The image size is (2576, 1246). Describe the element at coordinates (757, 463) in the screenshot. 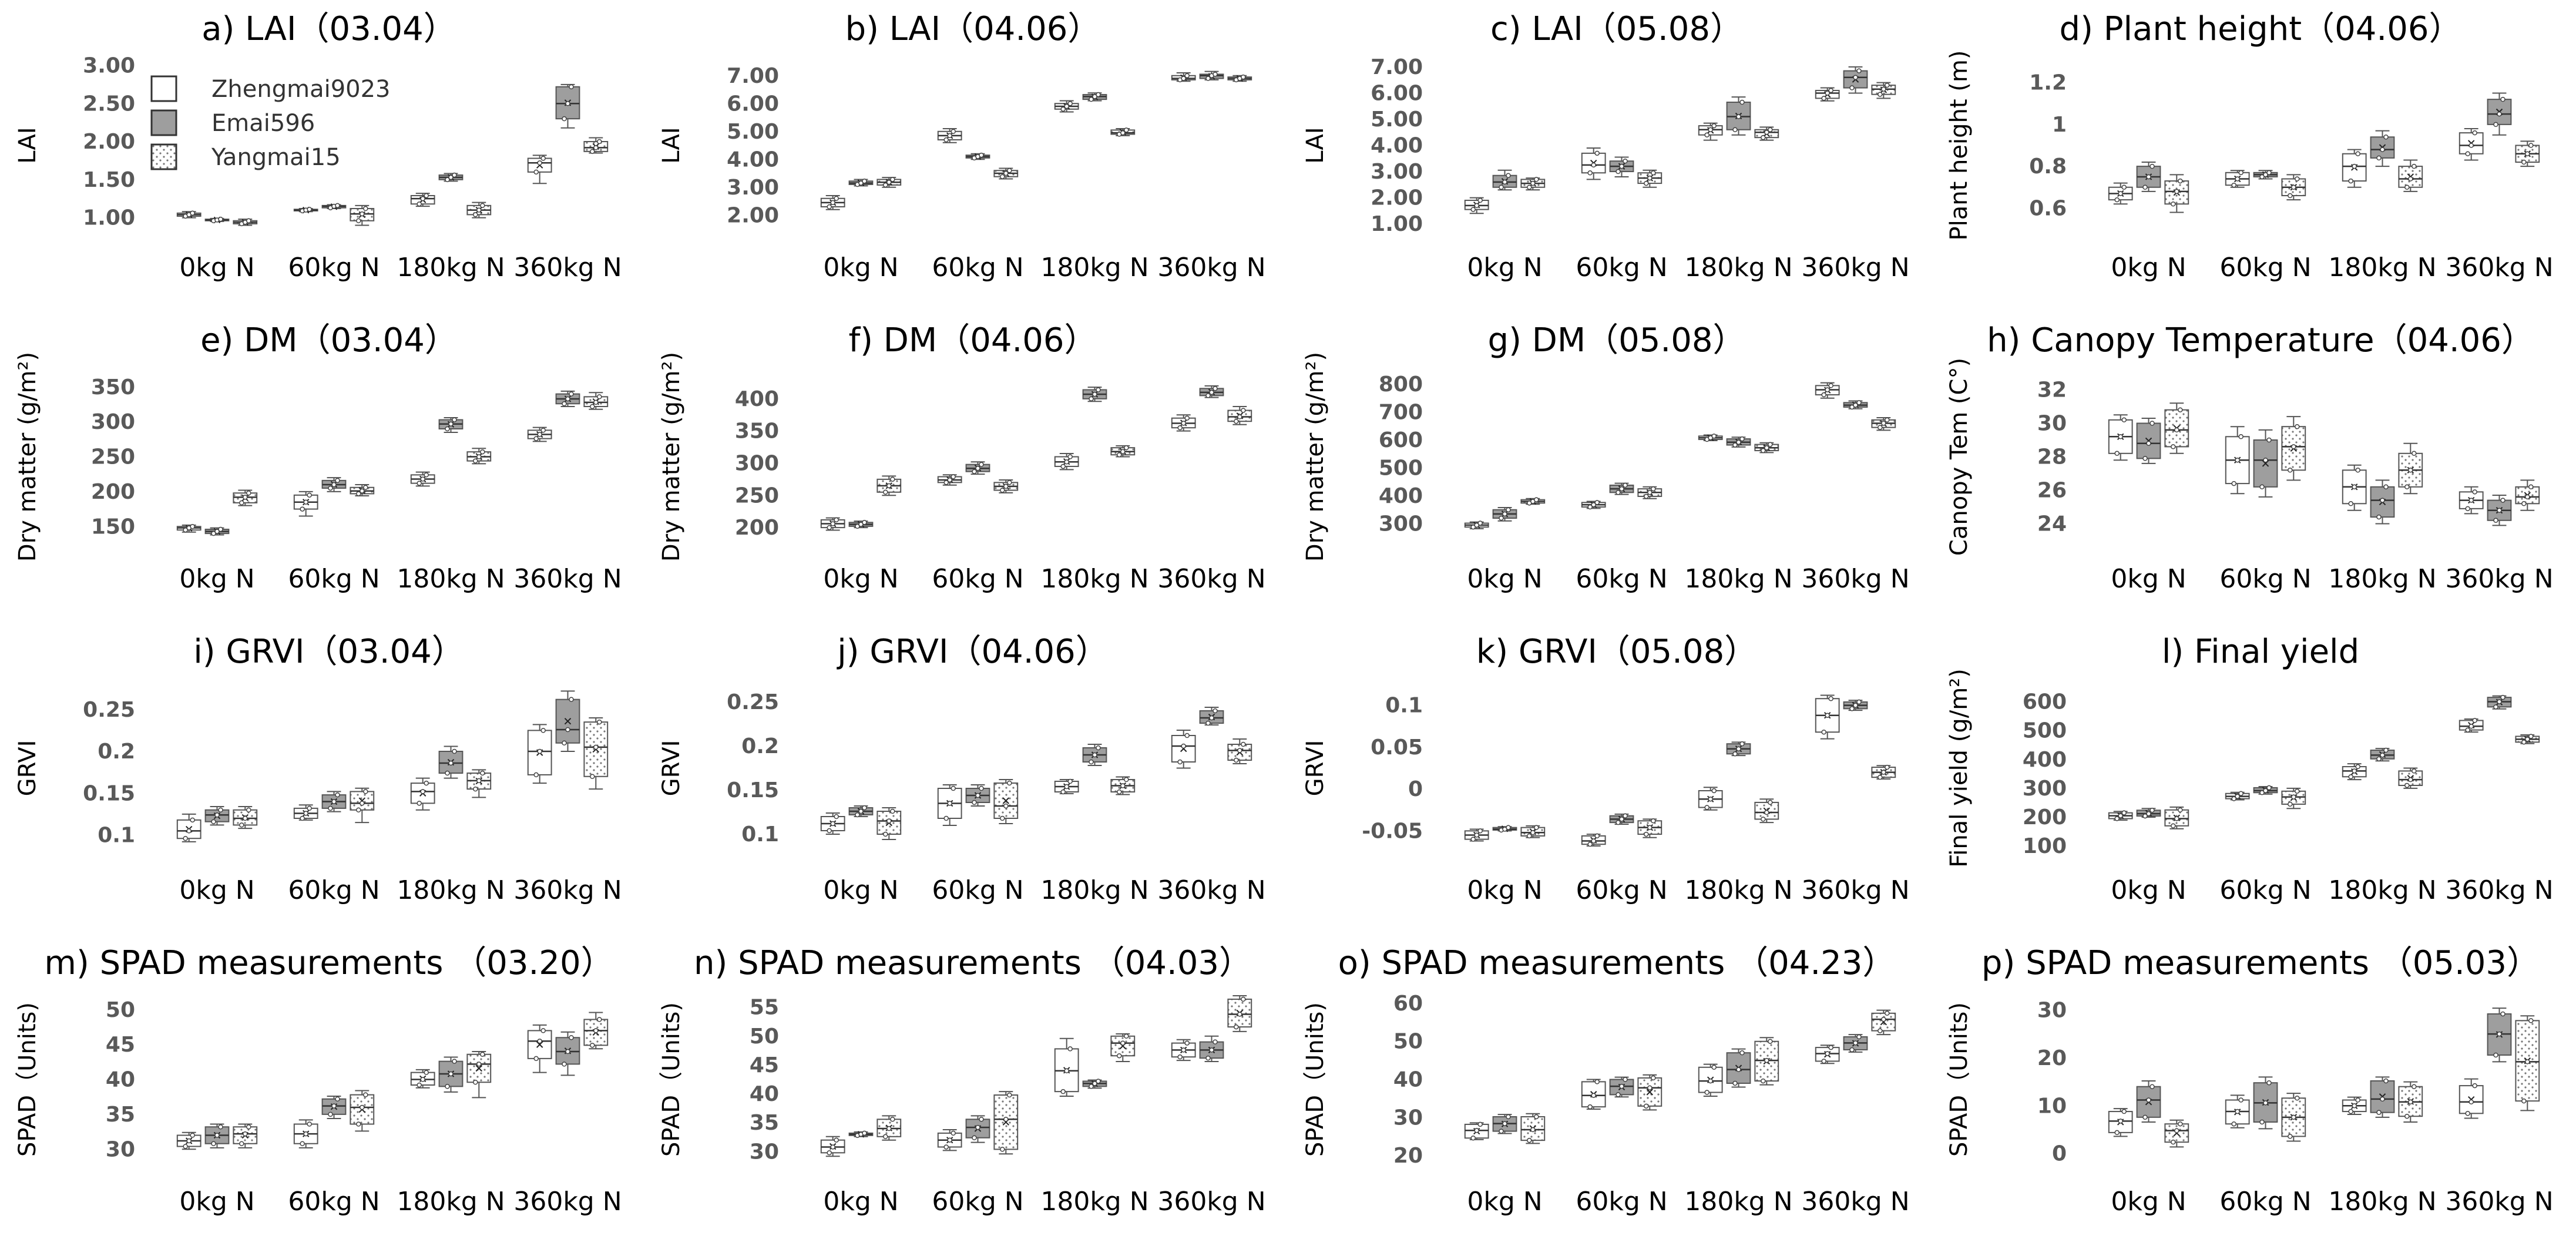

I see `y-tick-label-f: 300` at that location.